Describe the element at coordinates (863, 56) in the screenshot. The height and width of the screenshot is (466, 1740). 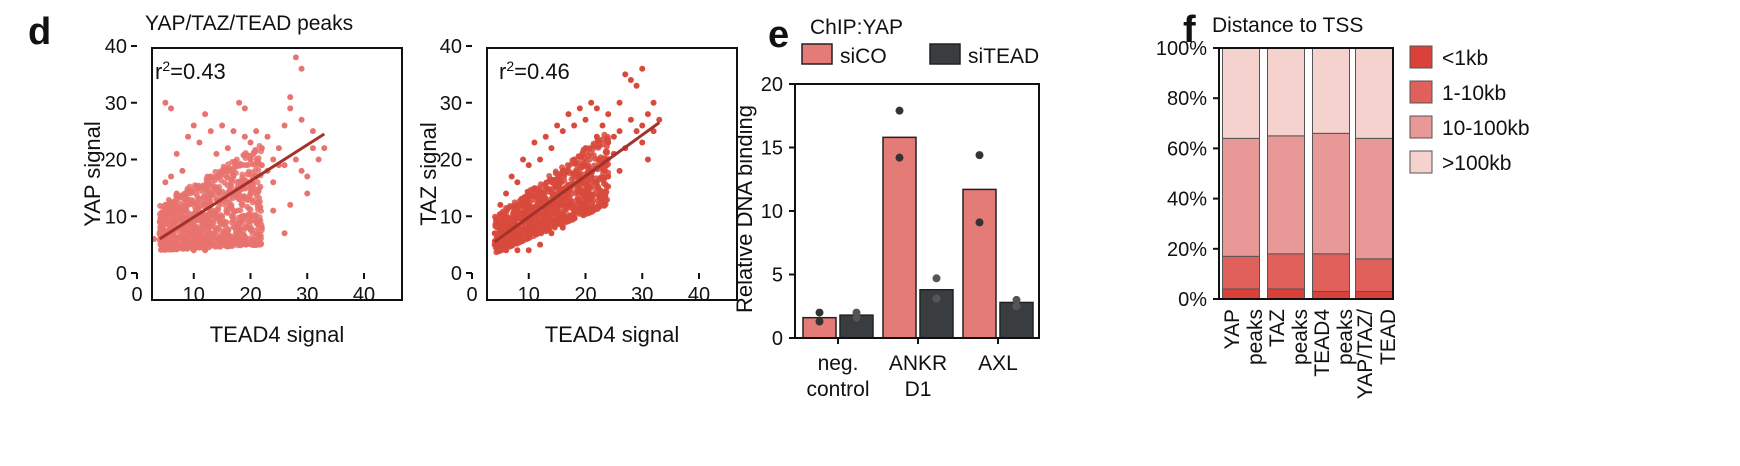
I see `legend-label-siCO: siCO` at that location.